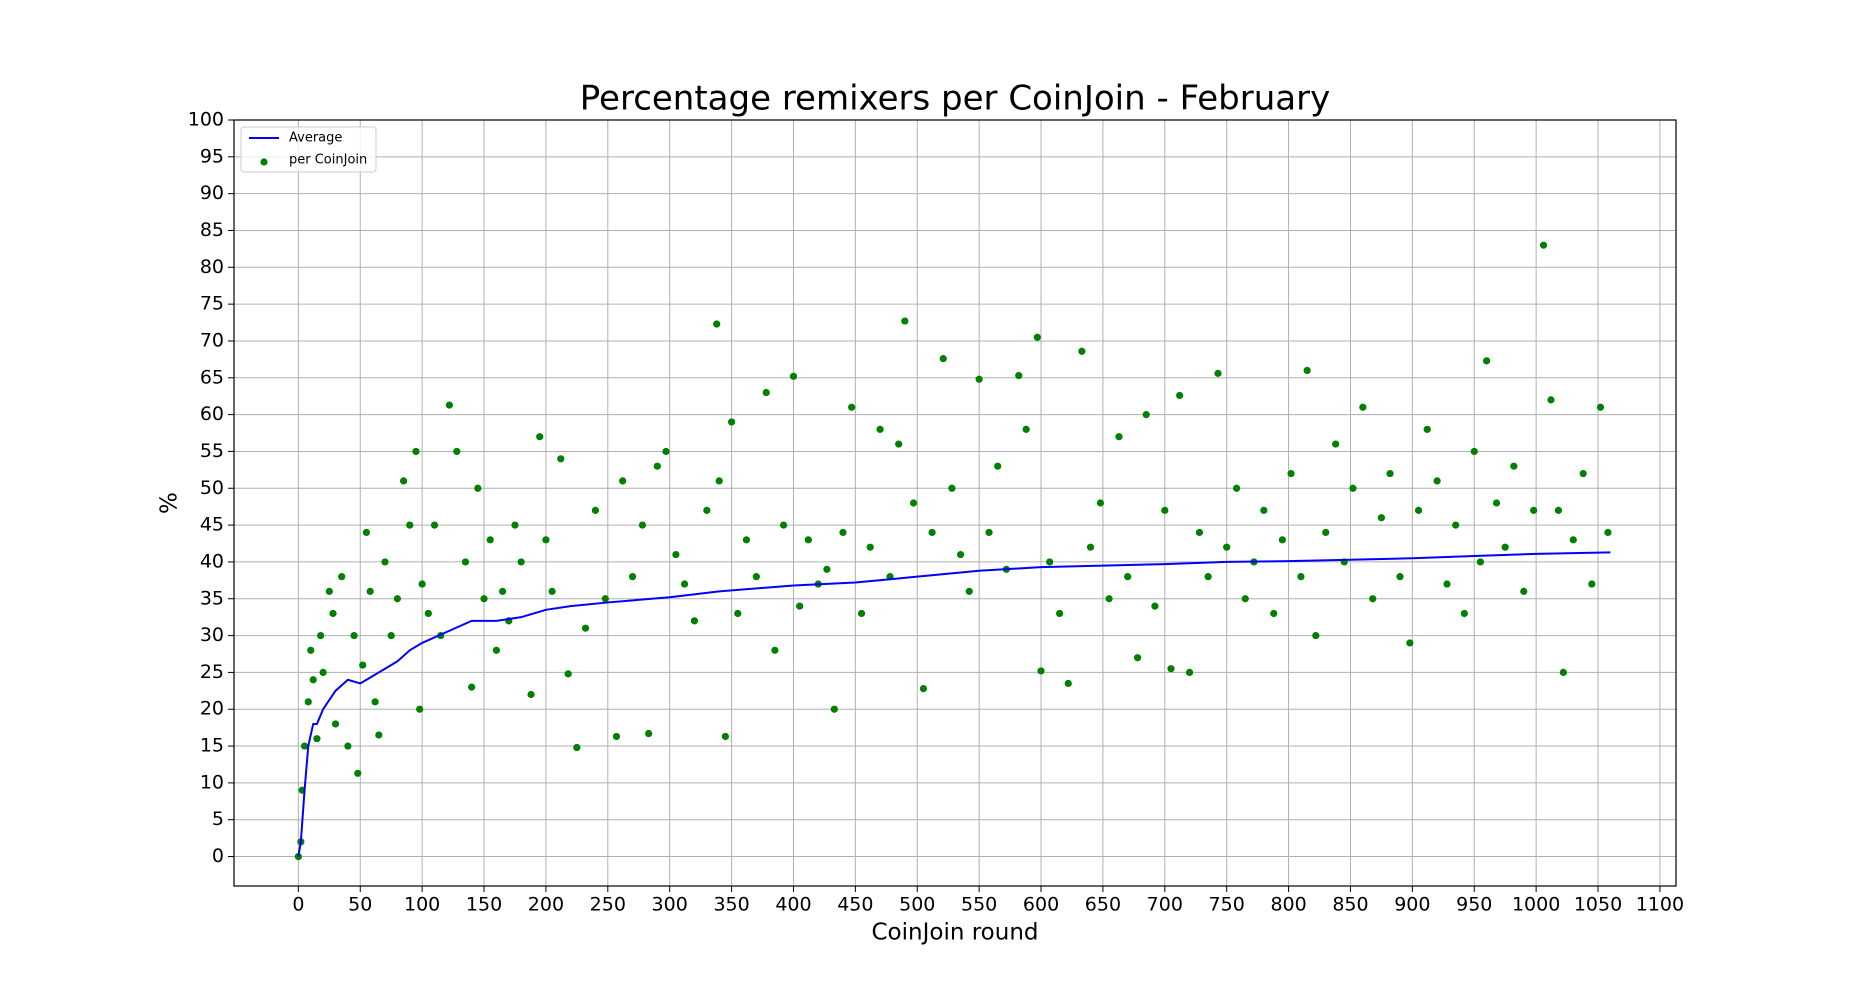 The image size is (1853, 991). I want to click on x-tick-label: 300, so click(670, 905).